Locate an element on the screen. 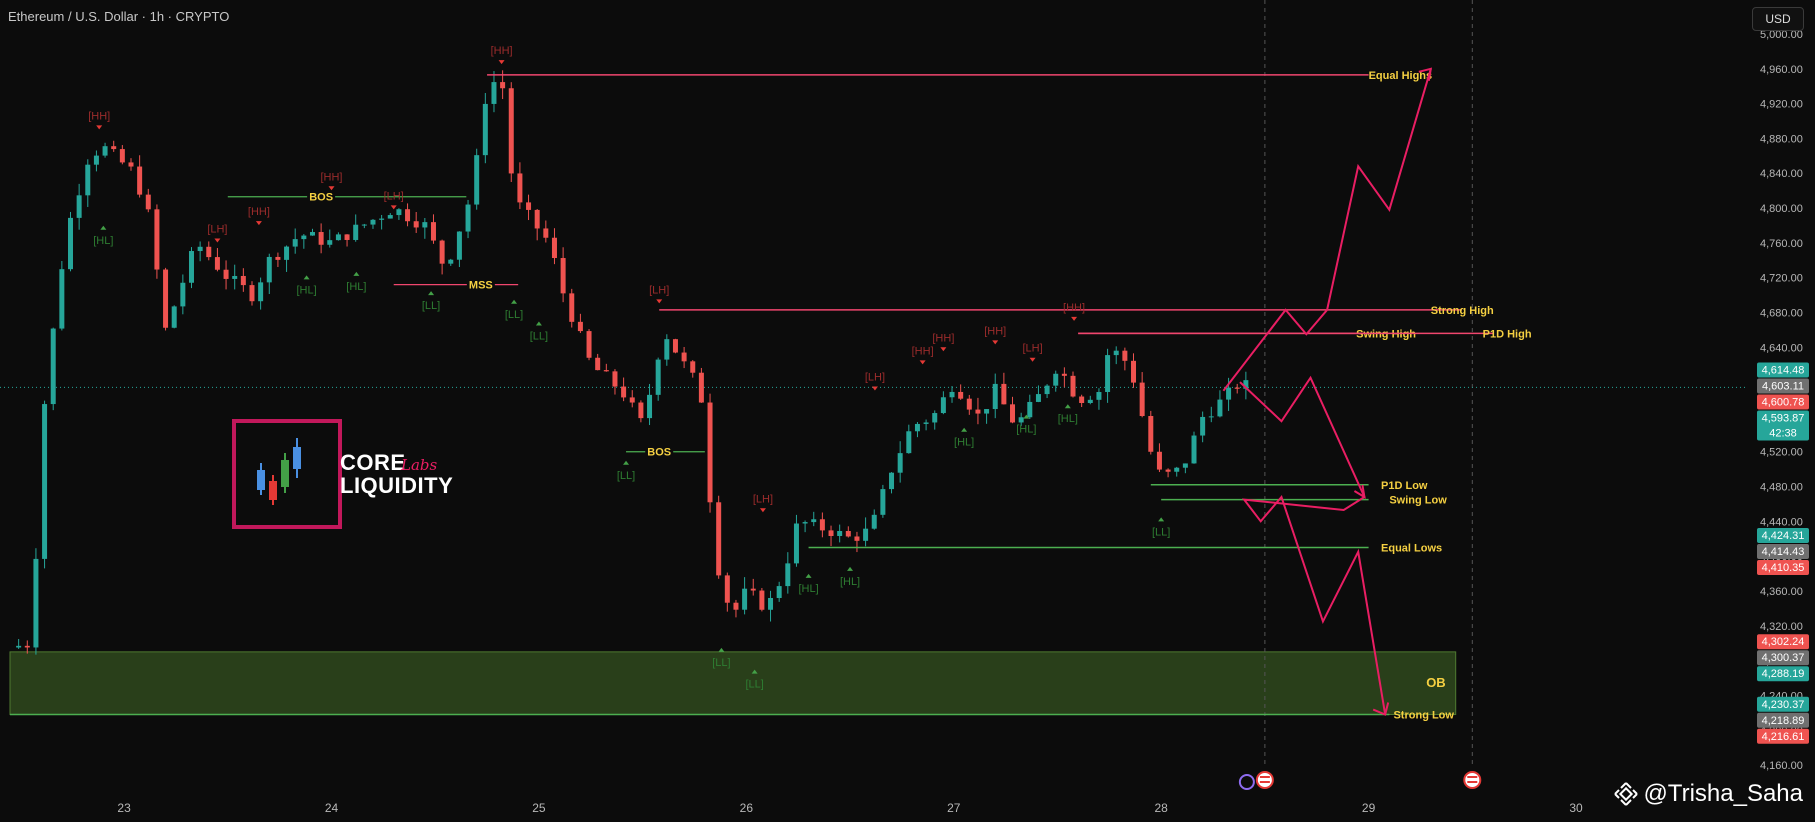  price-badge-countdown: 42:38 is located at coordinates (1783, 433).